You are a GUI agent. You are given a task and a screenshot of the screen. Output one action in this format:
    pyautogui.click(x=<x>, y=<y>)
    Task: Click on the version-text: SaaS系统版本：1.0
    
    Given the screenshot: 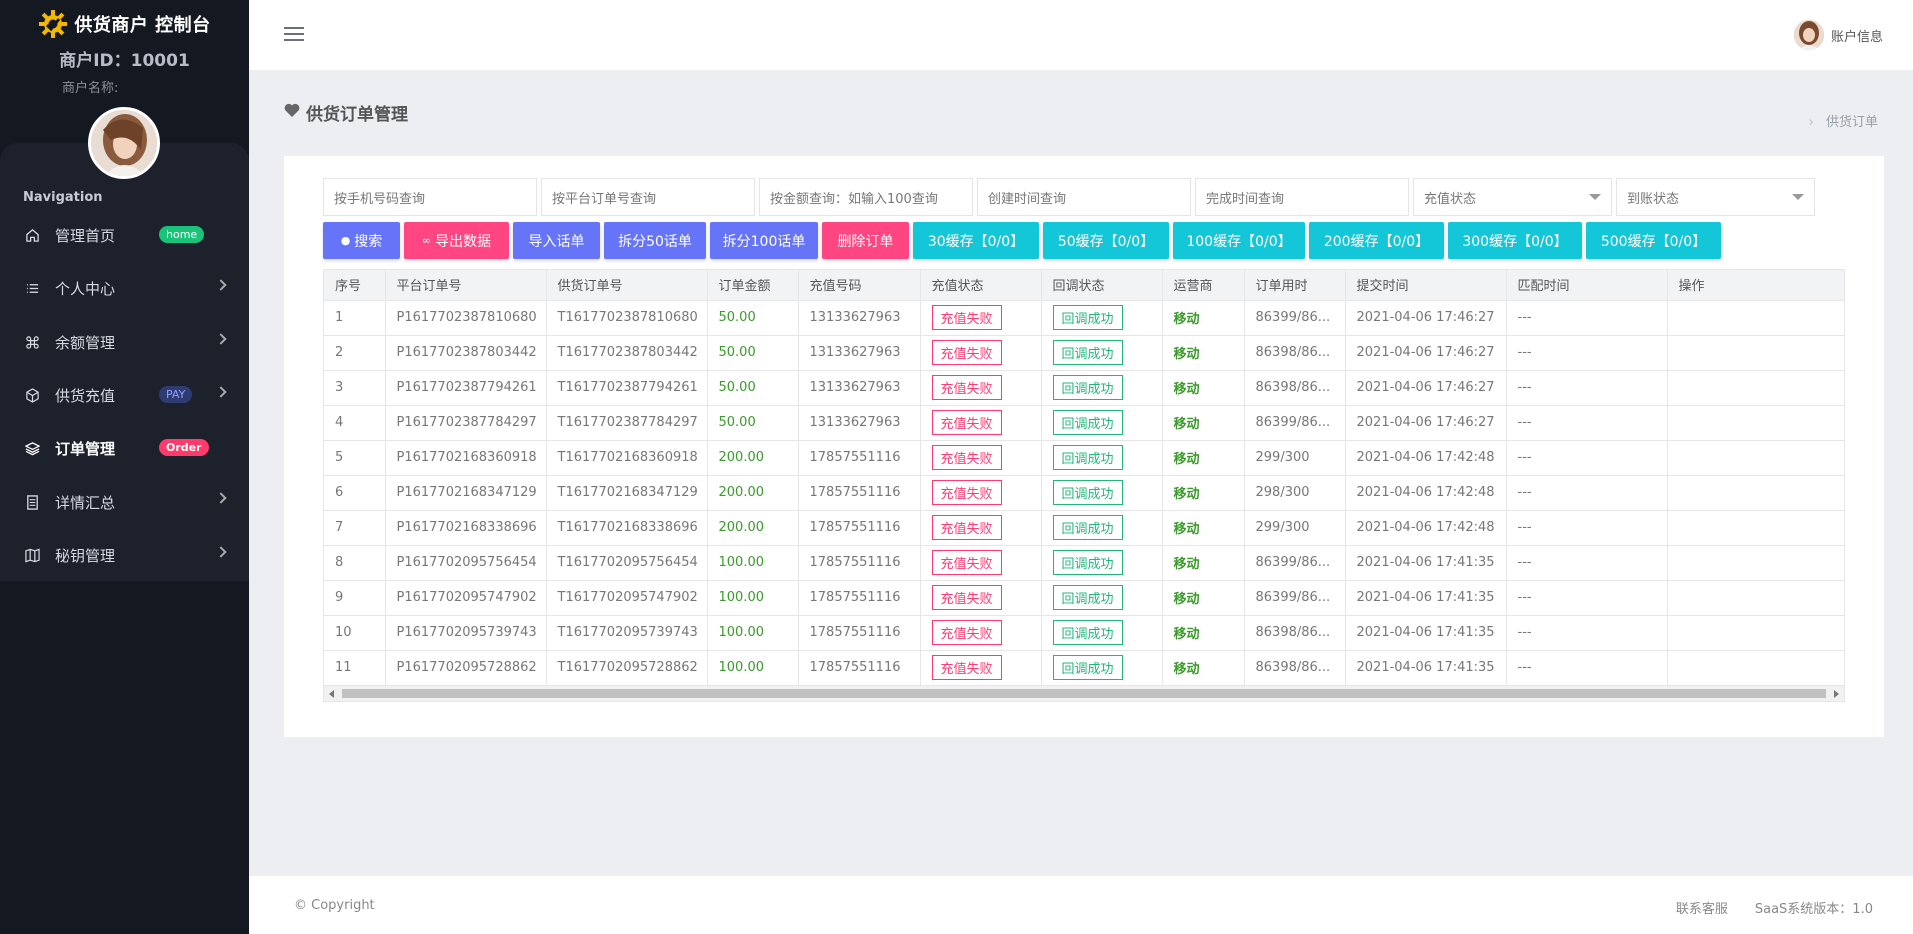 What is the action you would take?
    pyautogui.click(x=1813, y=909)
    